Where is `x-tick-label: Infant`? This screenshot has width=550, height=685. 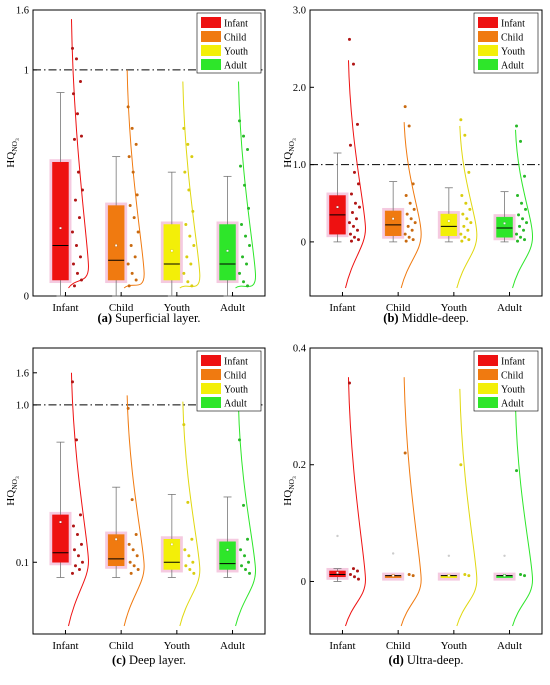 x-tick-label: Infant is located at coordinates (65, 308).